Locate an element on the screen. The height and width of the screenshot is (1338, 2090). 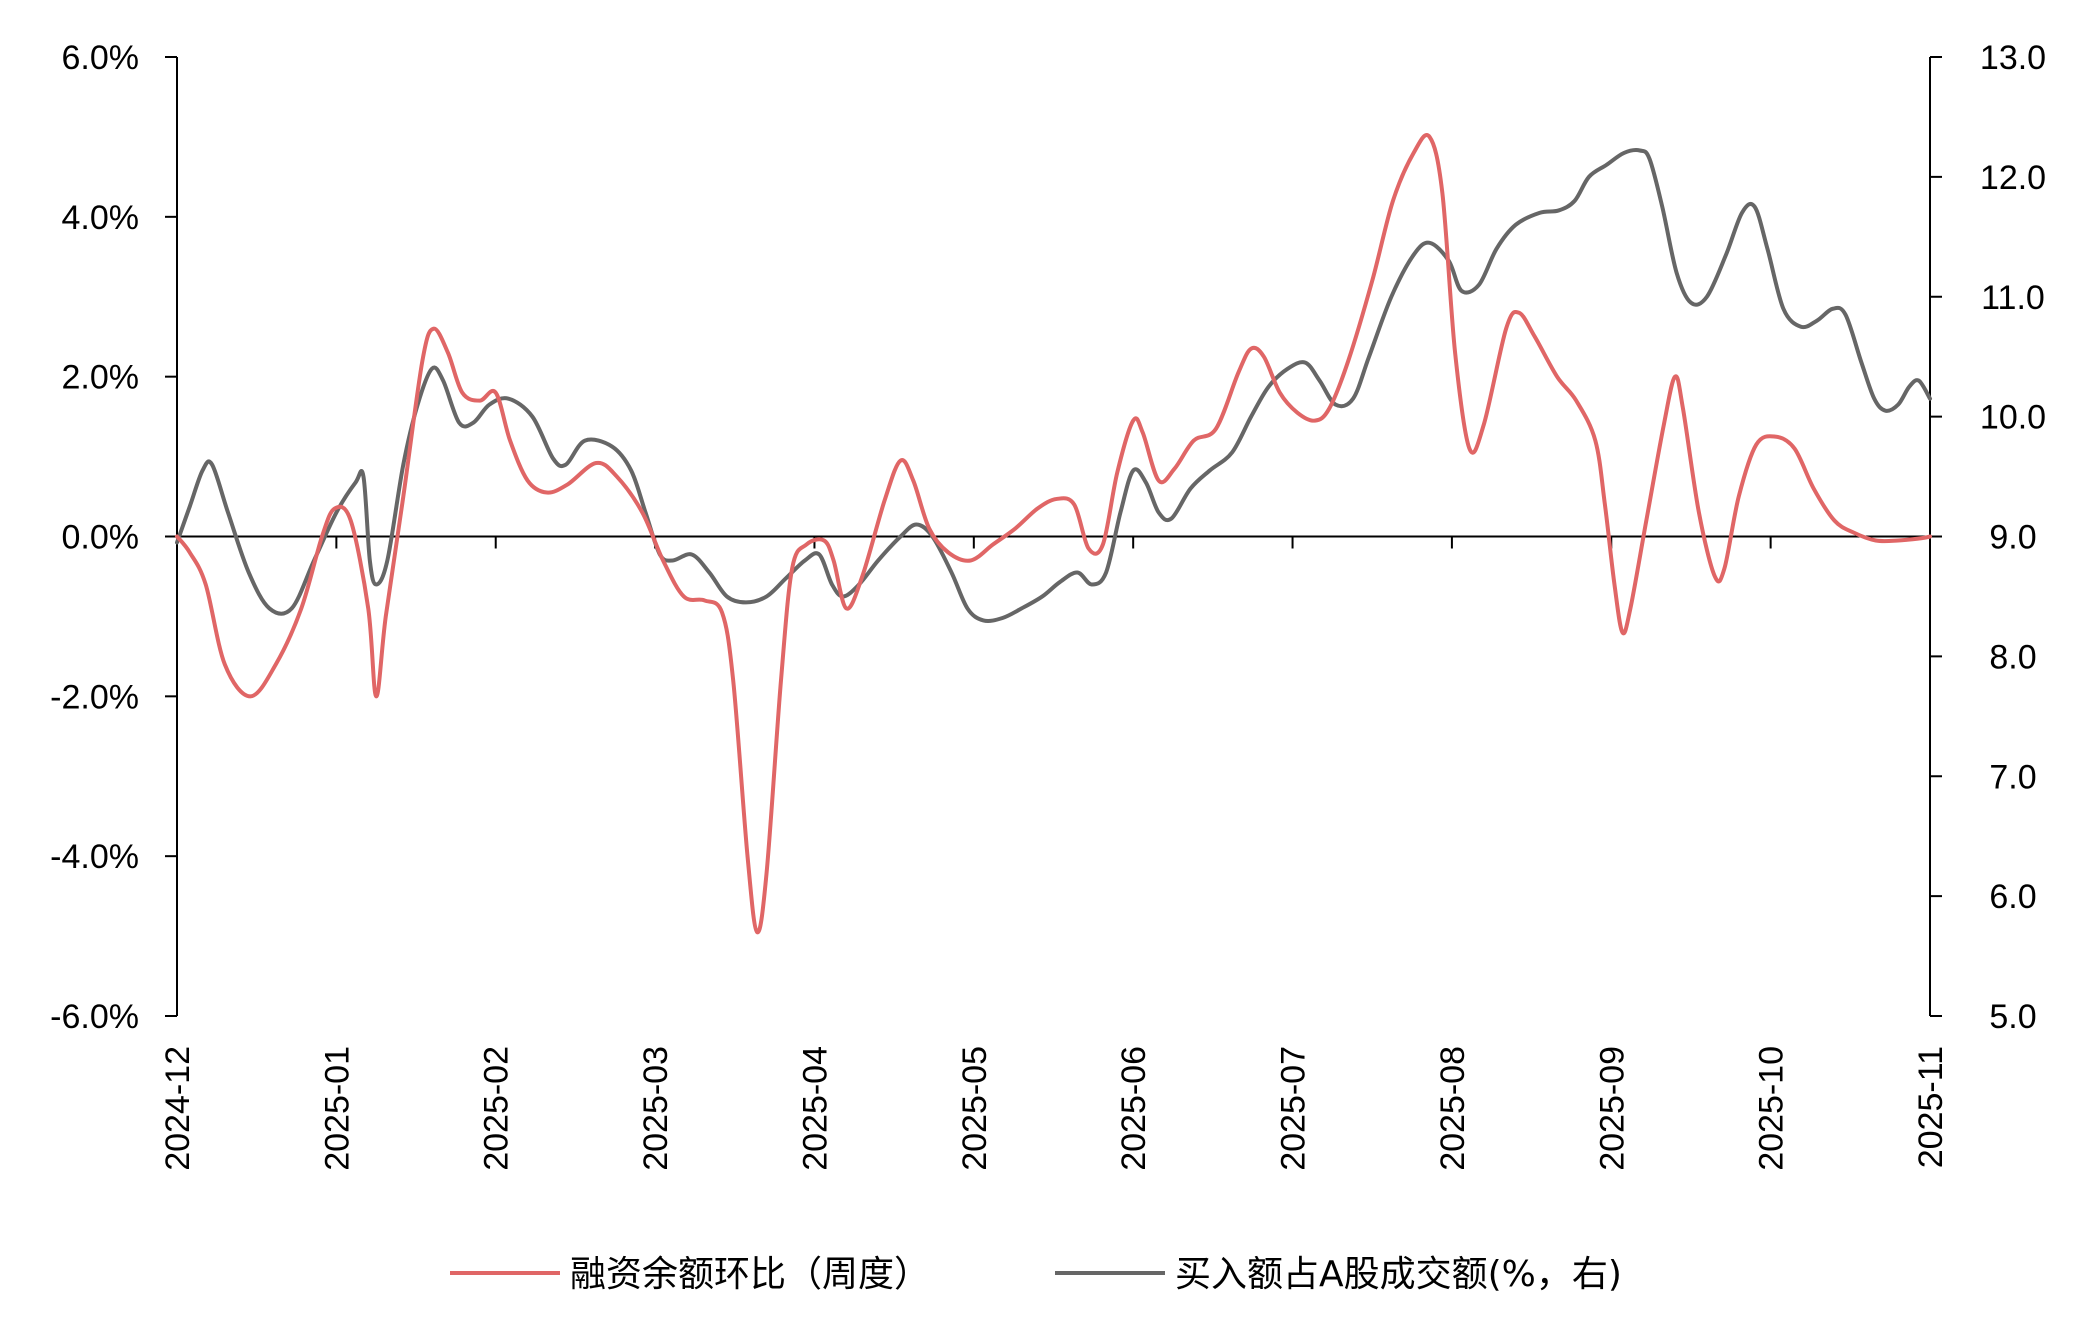
right-tick-label: 11.0 is located at coordinates (2013, 298).